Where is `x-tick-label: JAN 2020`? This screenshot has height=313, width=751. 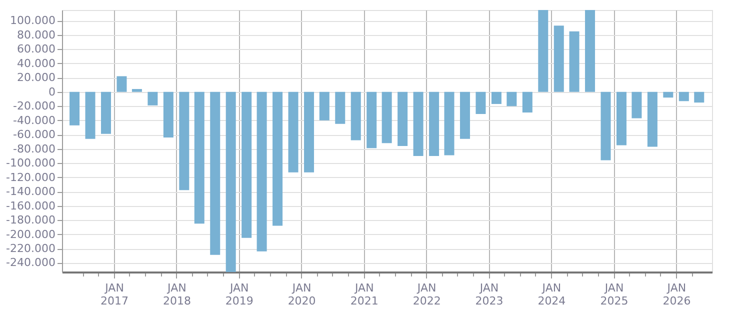
x-tick-label: JAN 2020 is located at coordinates (302, 295).